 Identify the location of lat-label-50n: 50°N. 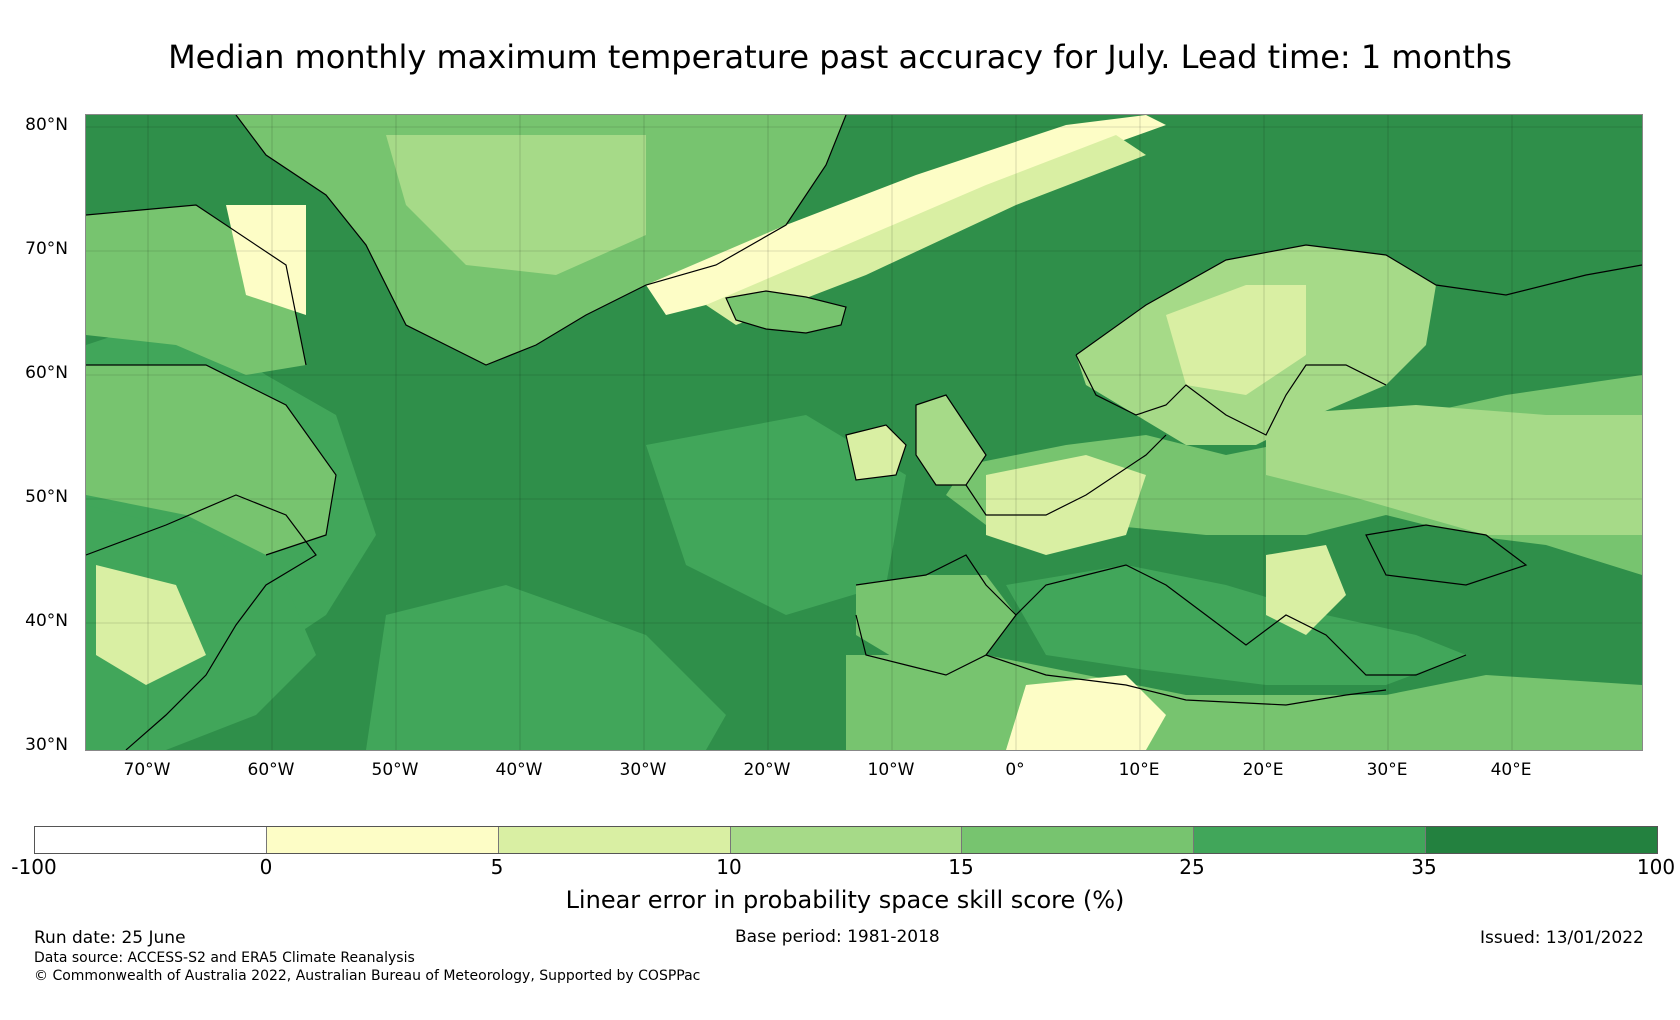
(46, 497).